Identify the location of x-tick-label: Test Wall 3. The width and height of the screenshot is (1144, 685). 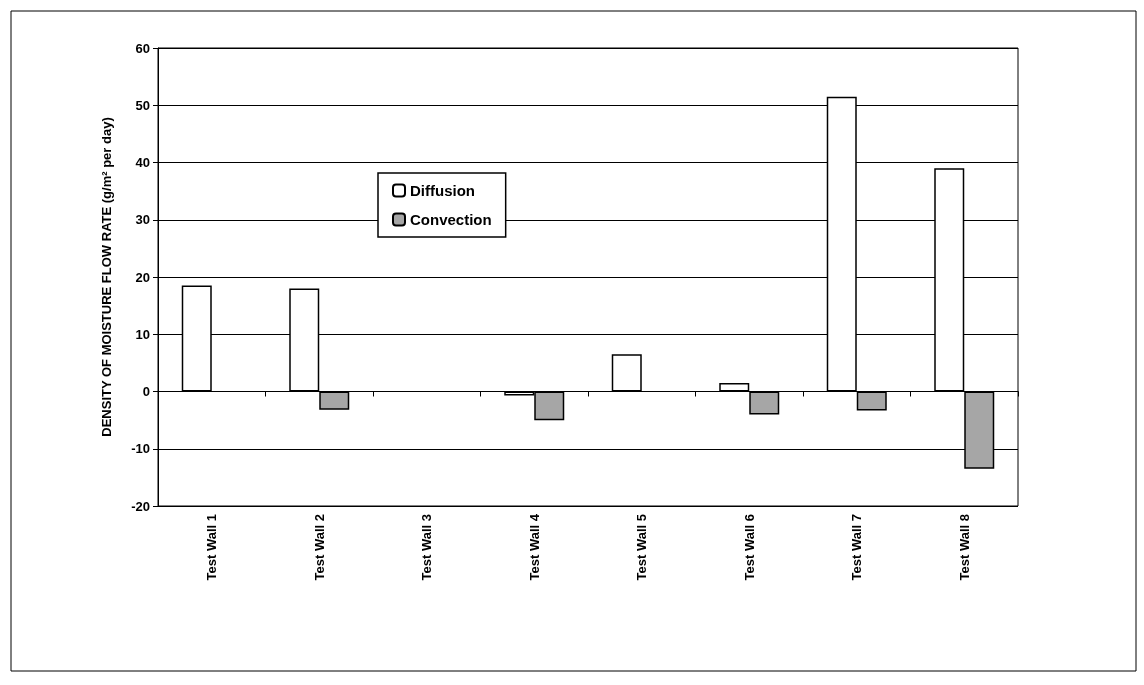
(427, 547).